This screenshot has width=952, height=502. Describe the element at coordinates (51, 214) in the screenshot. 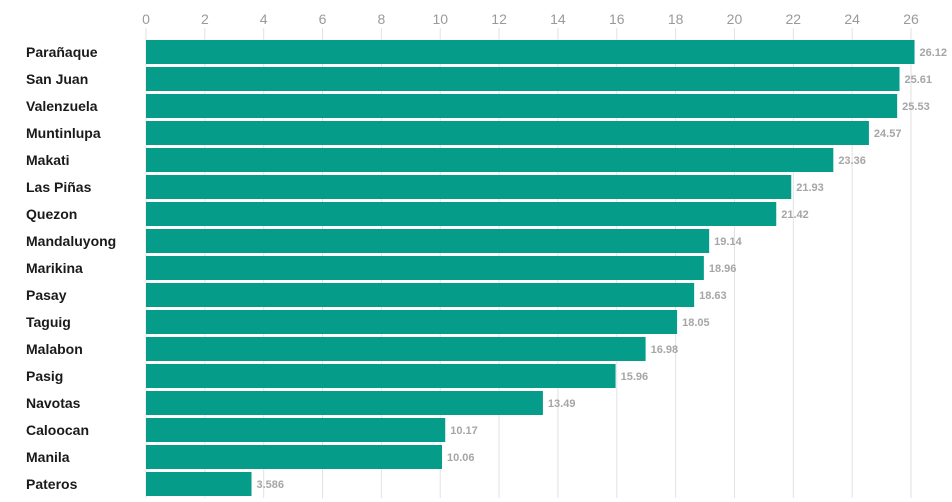

I see `category-label: Quezon` at that location.